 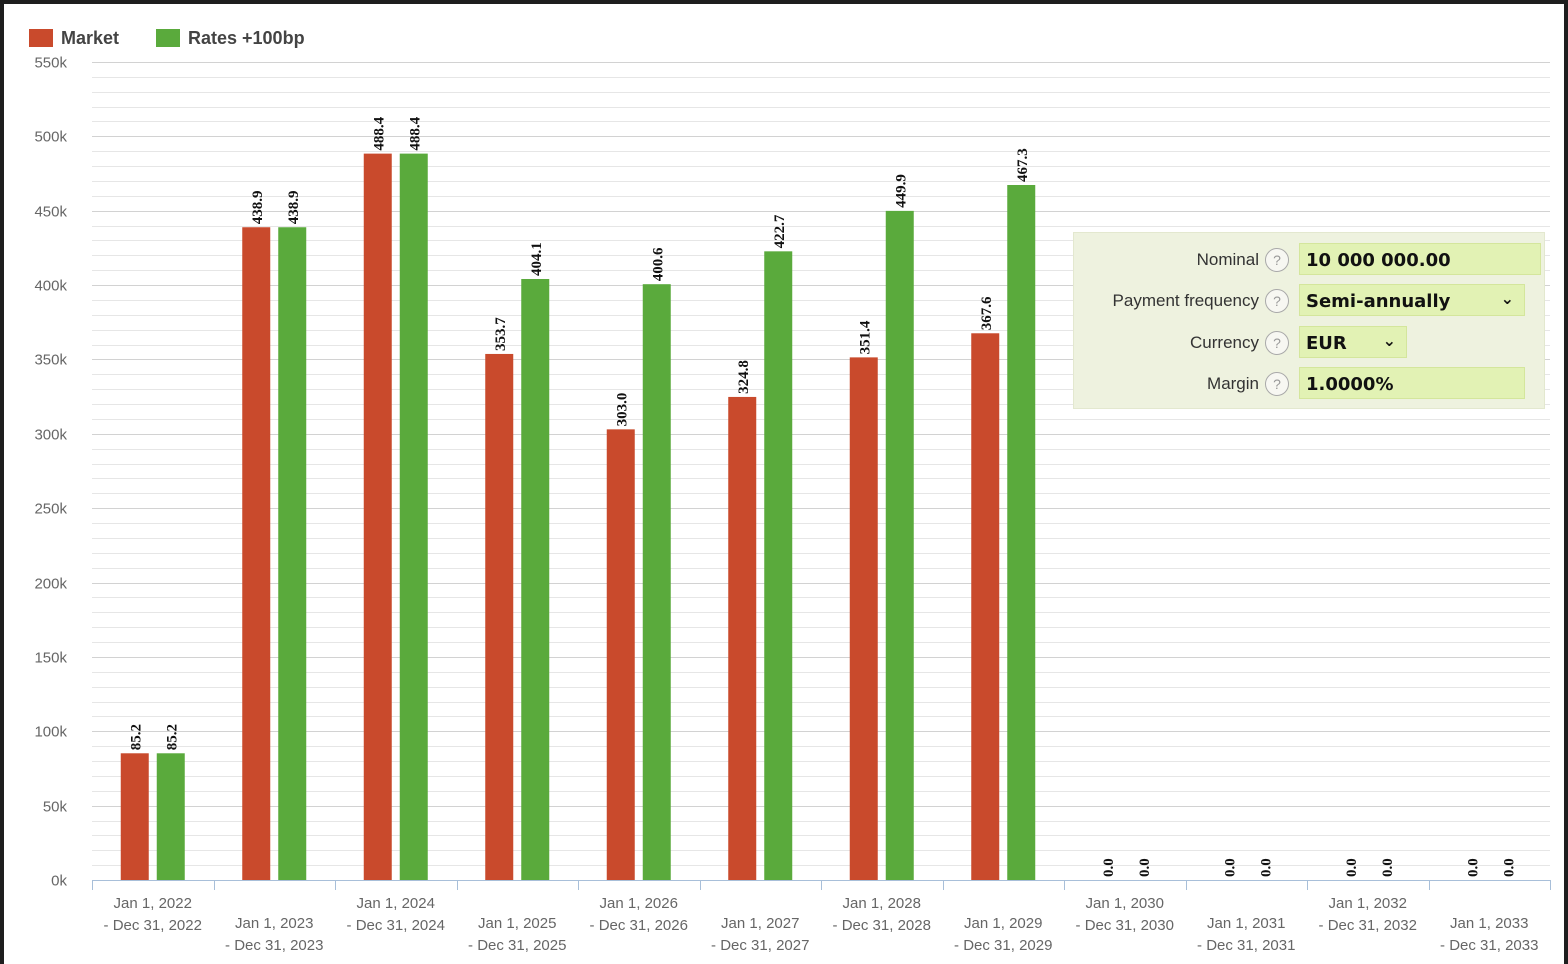 I want to click on margin-label: Margin, so click(x=1233, y=383).